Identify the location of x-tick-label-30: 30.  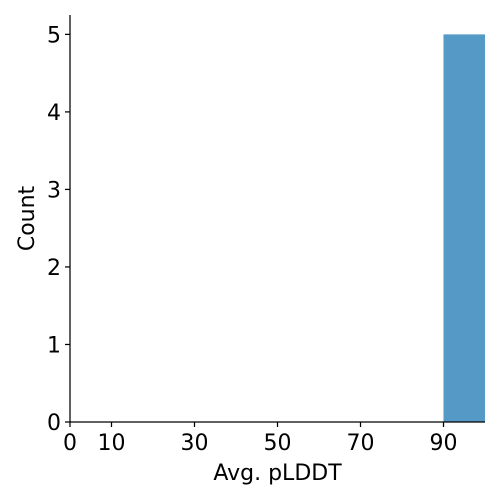
(195, 443).